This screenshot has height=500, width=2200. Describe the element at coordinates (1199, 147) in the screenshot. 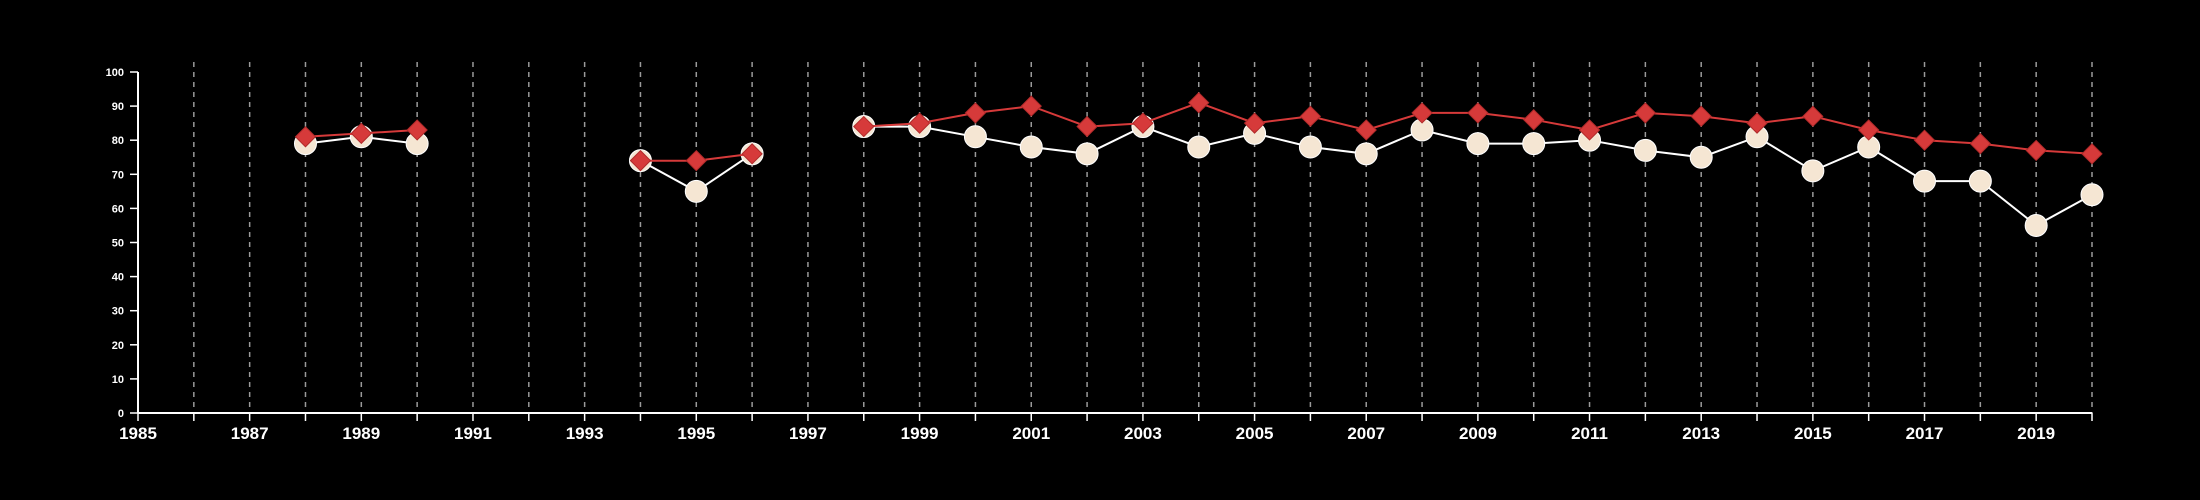

I see `series-1-point-2004` at that location.